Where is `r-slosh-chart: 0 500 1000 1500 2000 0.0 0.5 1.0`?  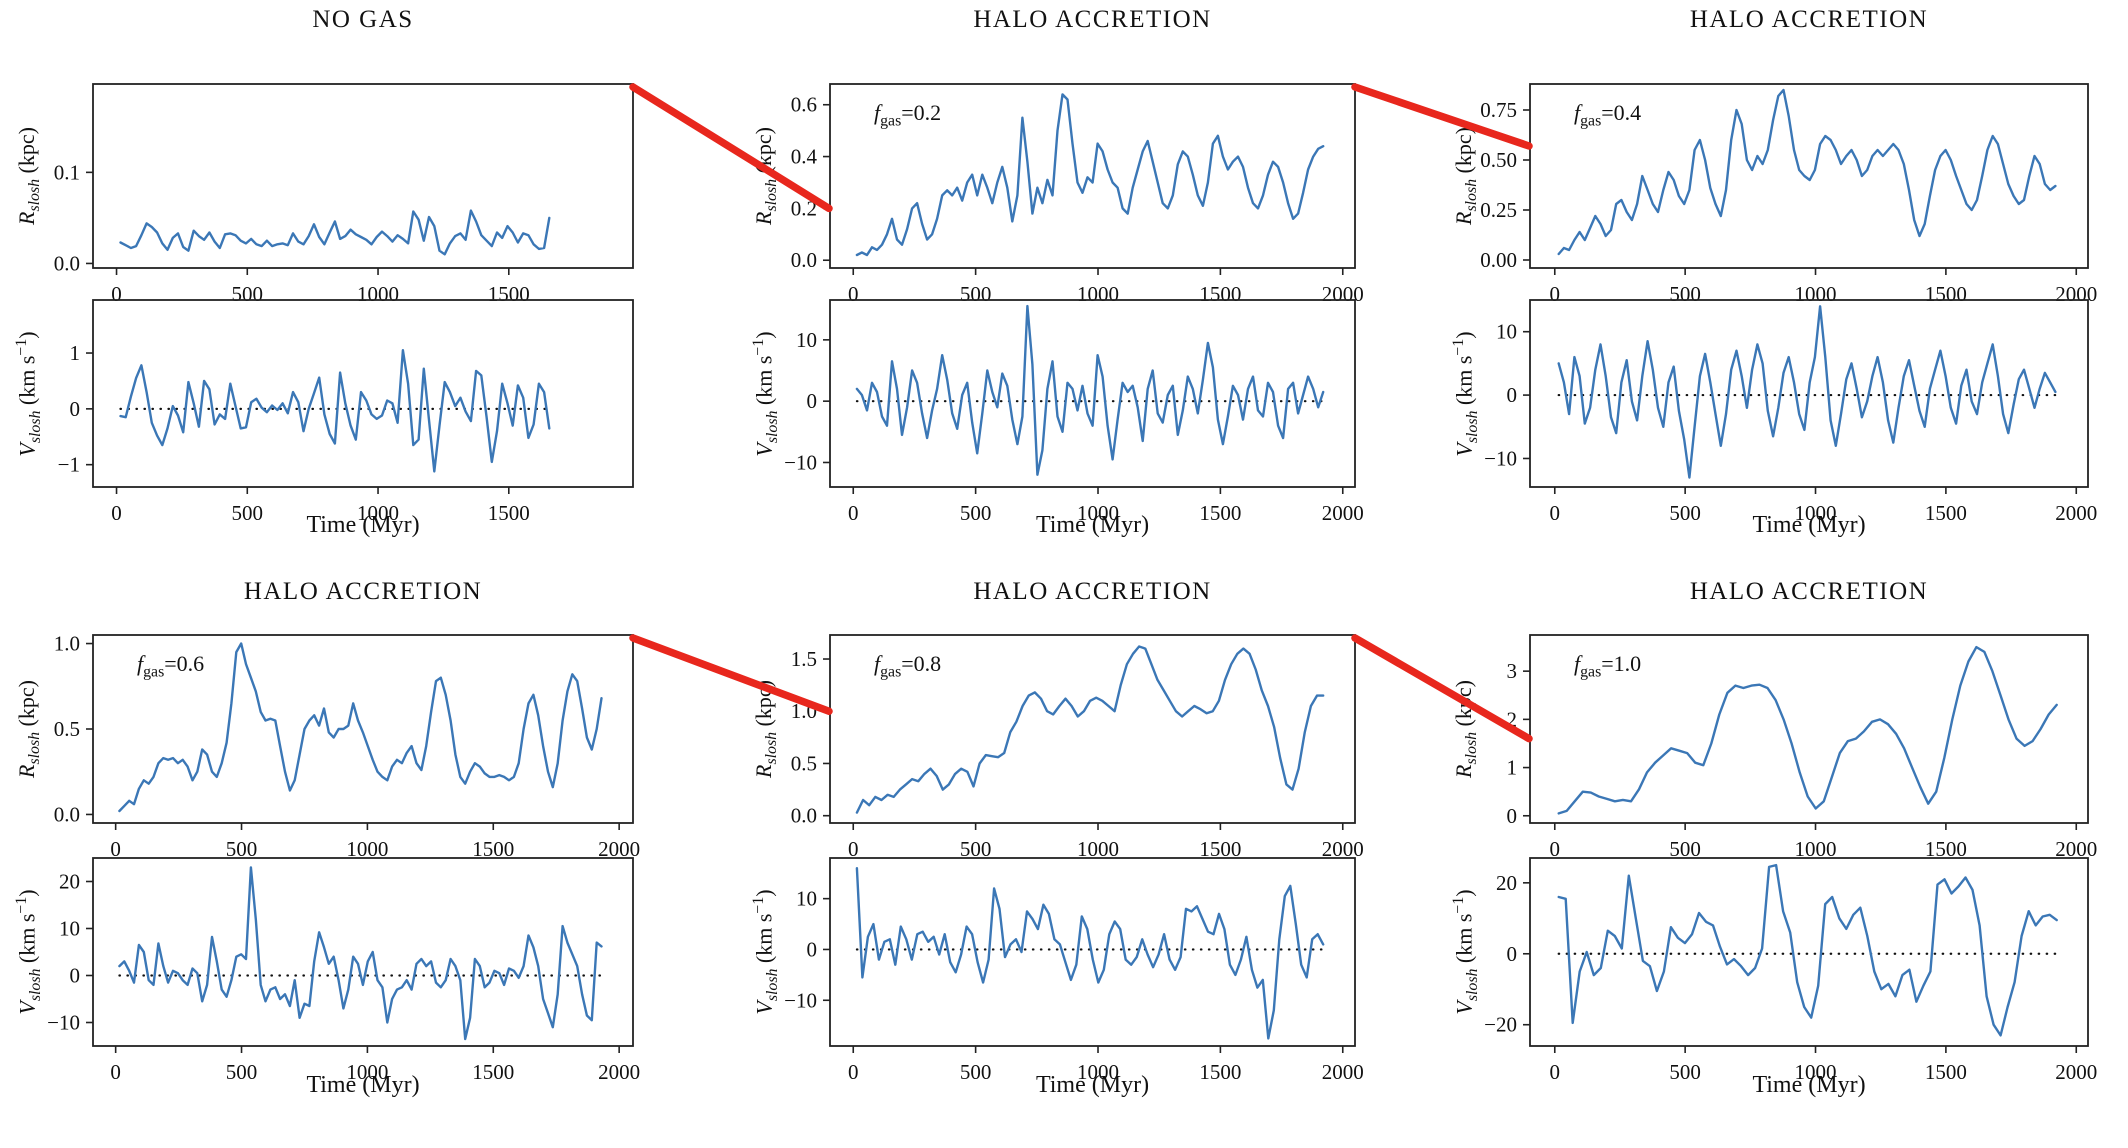
r-slosh-chart: 0 500 1000 1500 2000 0.0 0.5 1.0 is located at coordinates (347, 746).